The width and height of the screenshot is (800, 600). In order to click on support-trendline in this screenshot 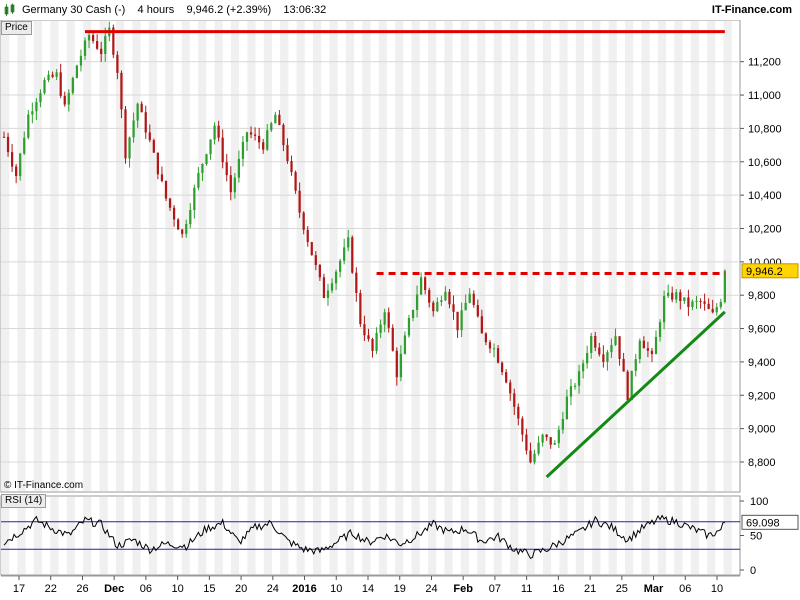, I will do `click(635, 394)`.